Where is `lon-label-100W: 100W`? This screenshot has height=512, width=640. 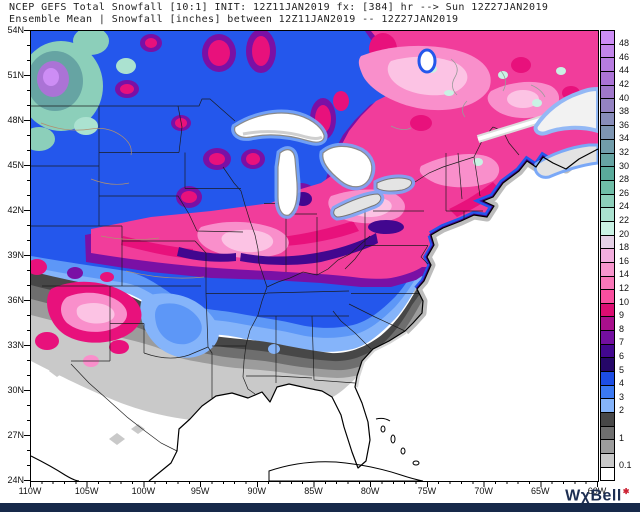
lon-label-100W: 100W is located at coordinates (143, 491).